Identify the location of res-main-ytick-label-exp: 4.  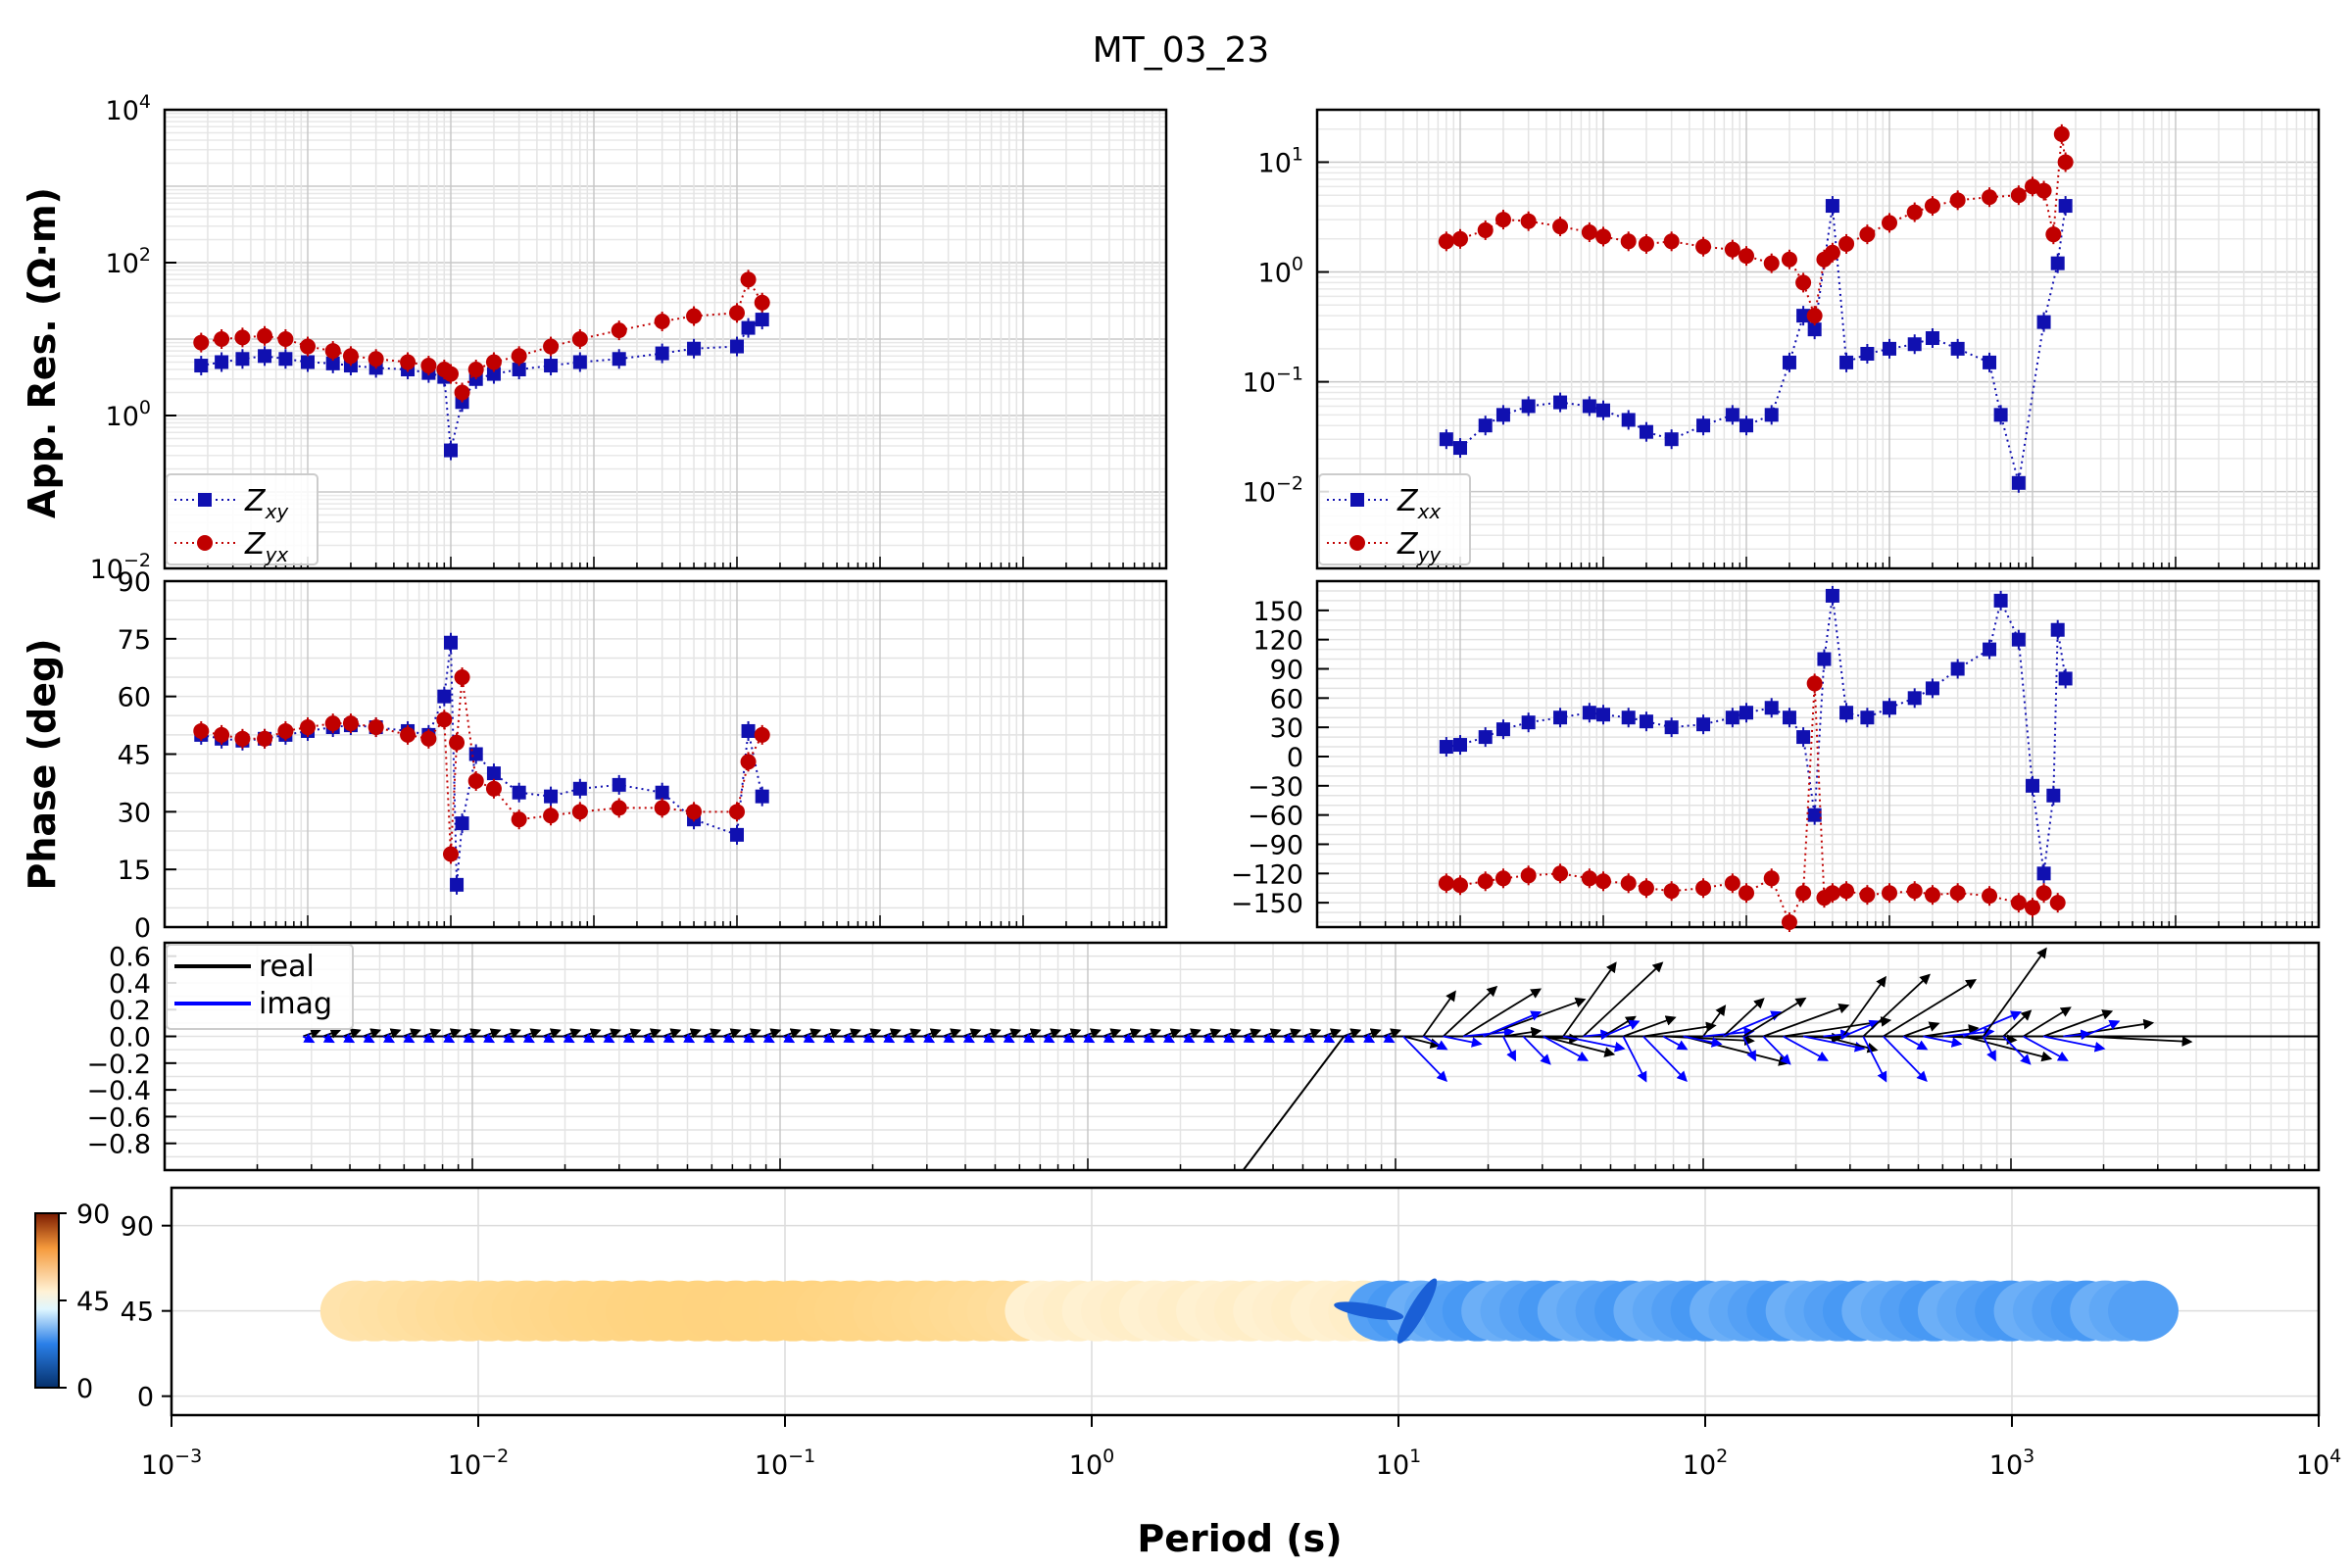
(145, 102).